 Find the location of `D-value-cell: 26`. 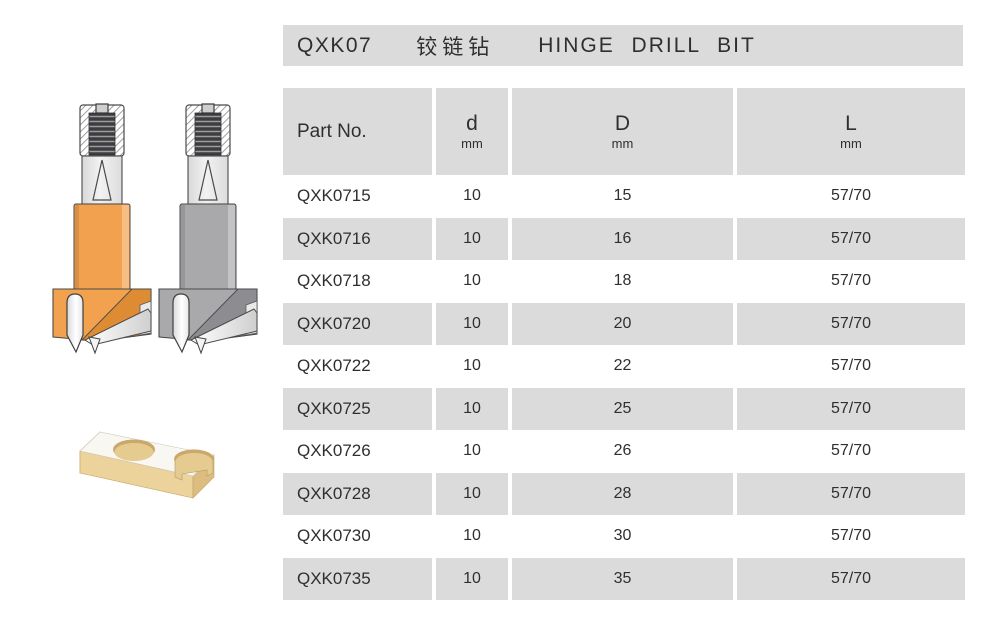

D-value-cell: 26 is located at coordinates (622, 451).